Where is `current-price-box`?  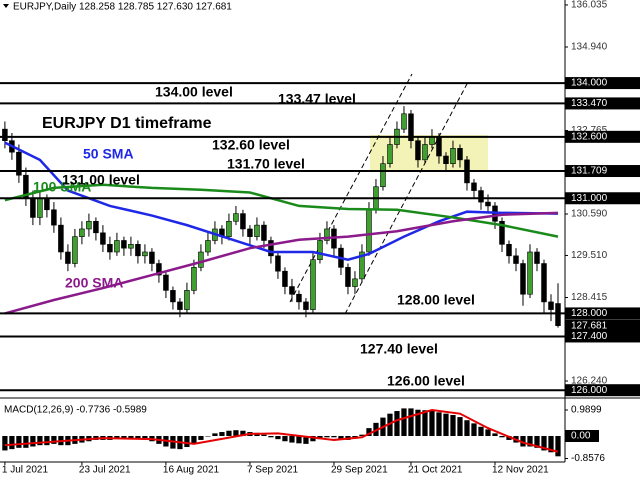
current-price-box is located at coordinates (602, 325).